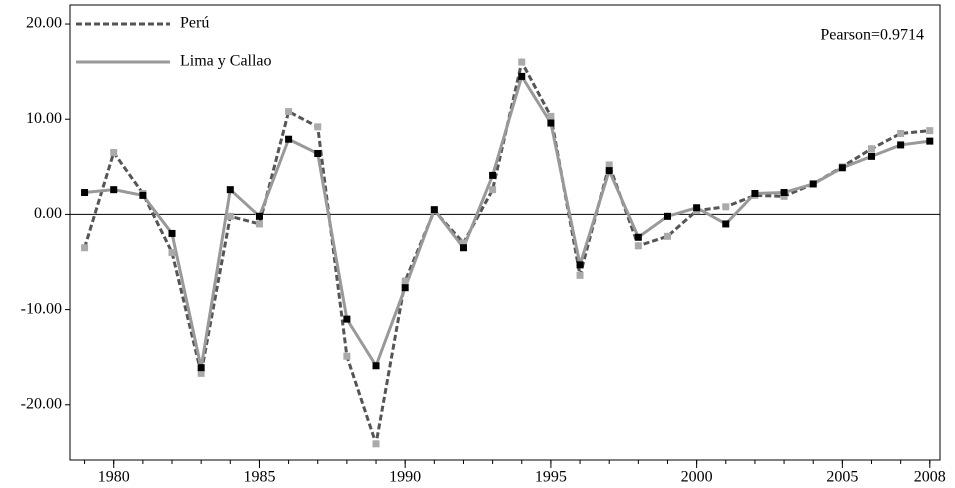 The image size is (955, 488). What do you see at coordinates (842, 477) in the screenshot?
I see `x-tick-label: 2005` at bounding box center [842, 477].